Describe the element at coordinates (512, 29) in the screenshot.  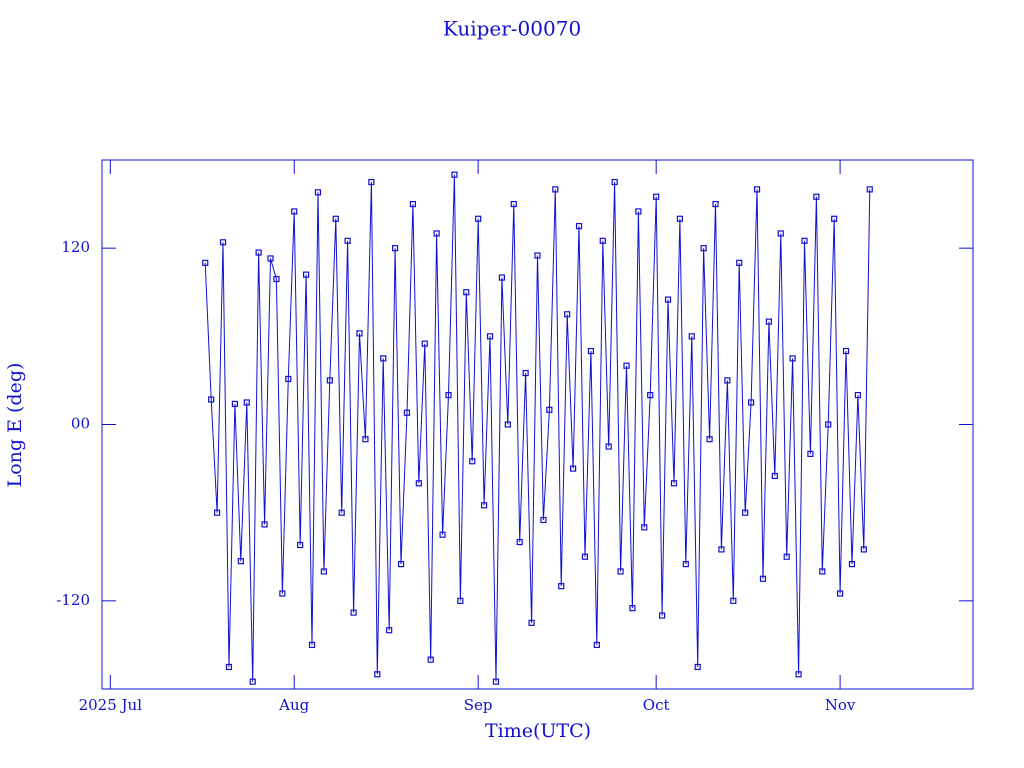
I see `chart-title: Kuiper-00070` at that location.